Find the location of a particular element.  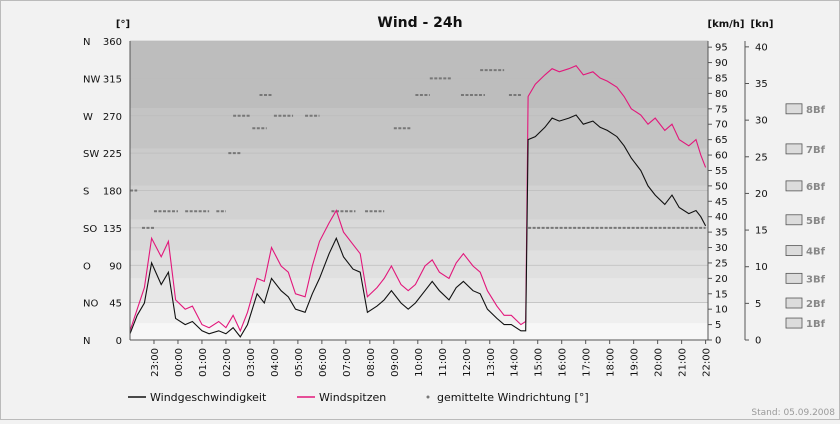

kmh-tick-label: 65 is located at coordinates (721, 140).